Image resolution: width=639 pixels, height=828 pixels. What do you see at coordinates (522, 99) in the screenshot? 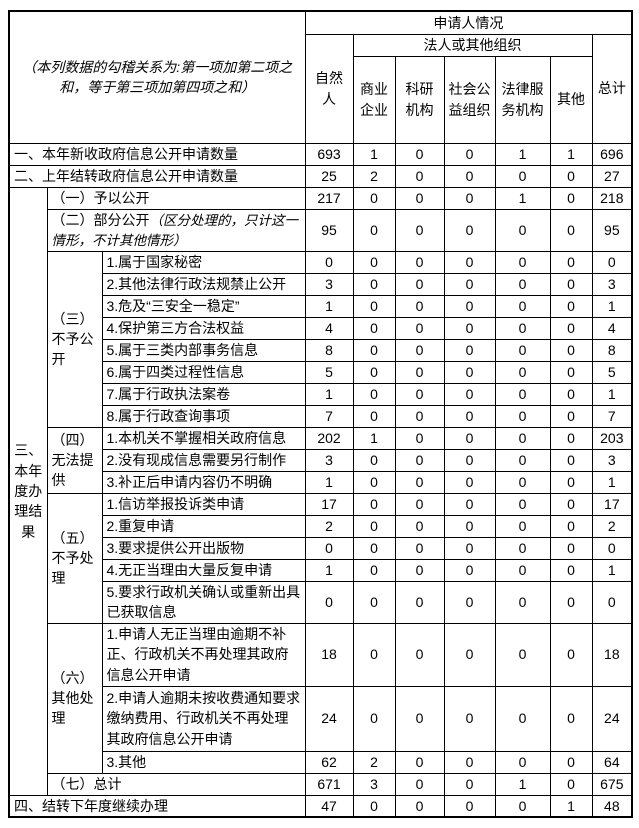
I see `column-header-legal-service-org: 法律服务机构` at bounding box center [522, 99].